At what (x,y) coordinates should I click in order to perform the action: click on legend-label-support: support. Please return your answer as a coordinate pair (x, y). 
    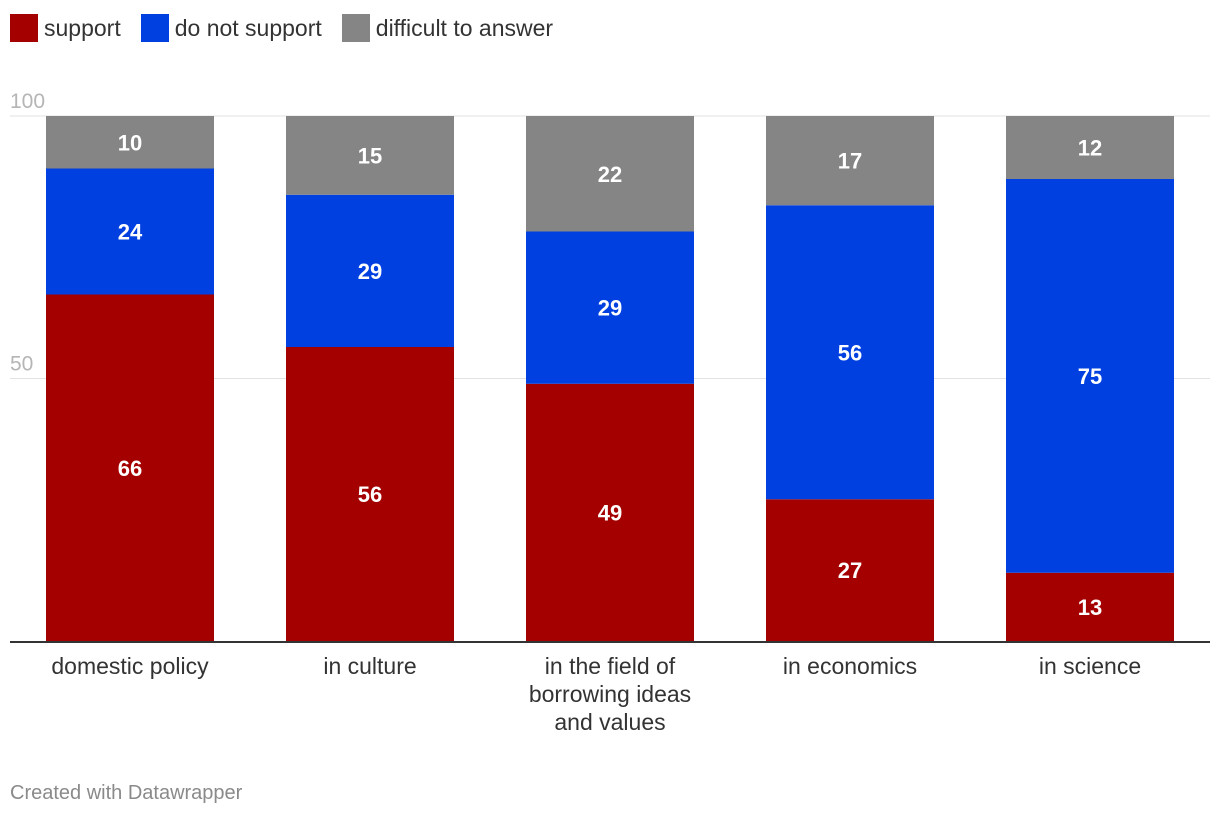
    Looking at the image, I should click on (82, 27).